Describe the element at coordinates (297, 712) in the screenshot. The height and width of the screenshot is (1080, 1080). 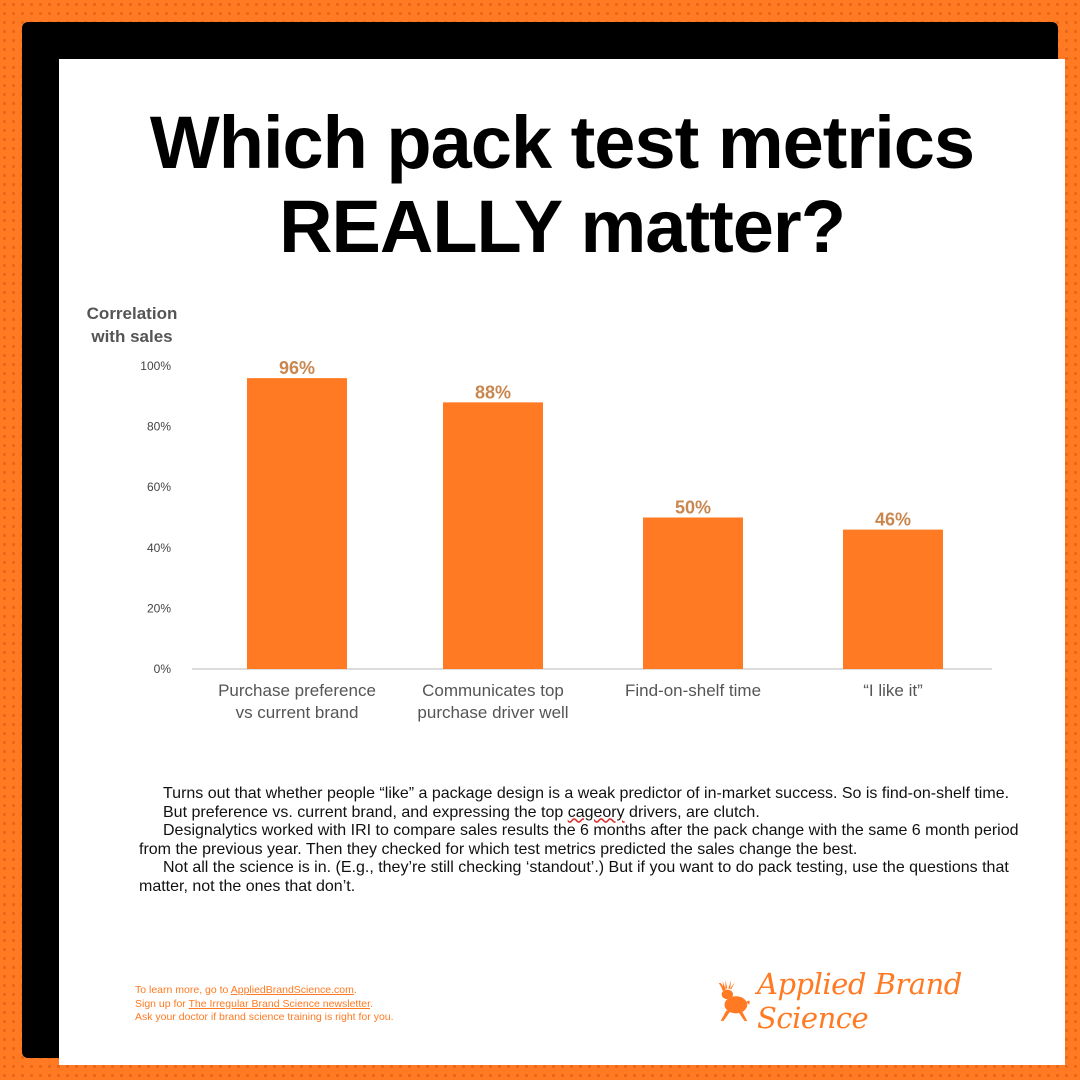
I see `x-category-label: vs current brand` at that location.